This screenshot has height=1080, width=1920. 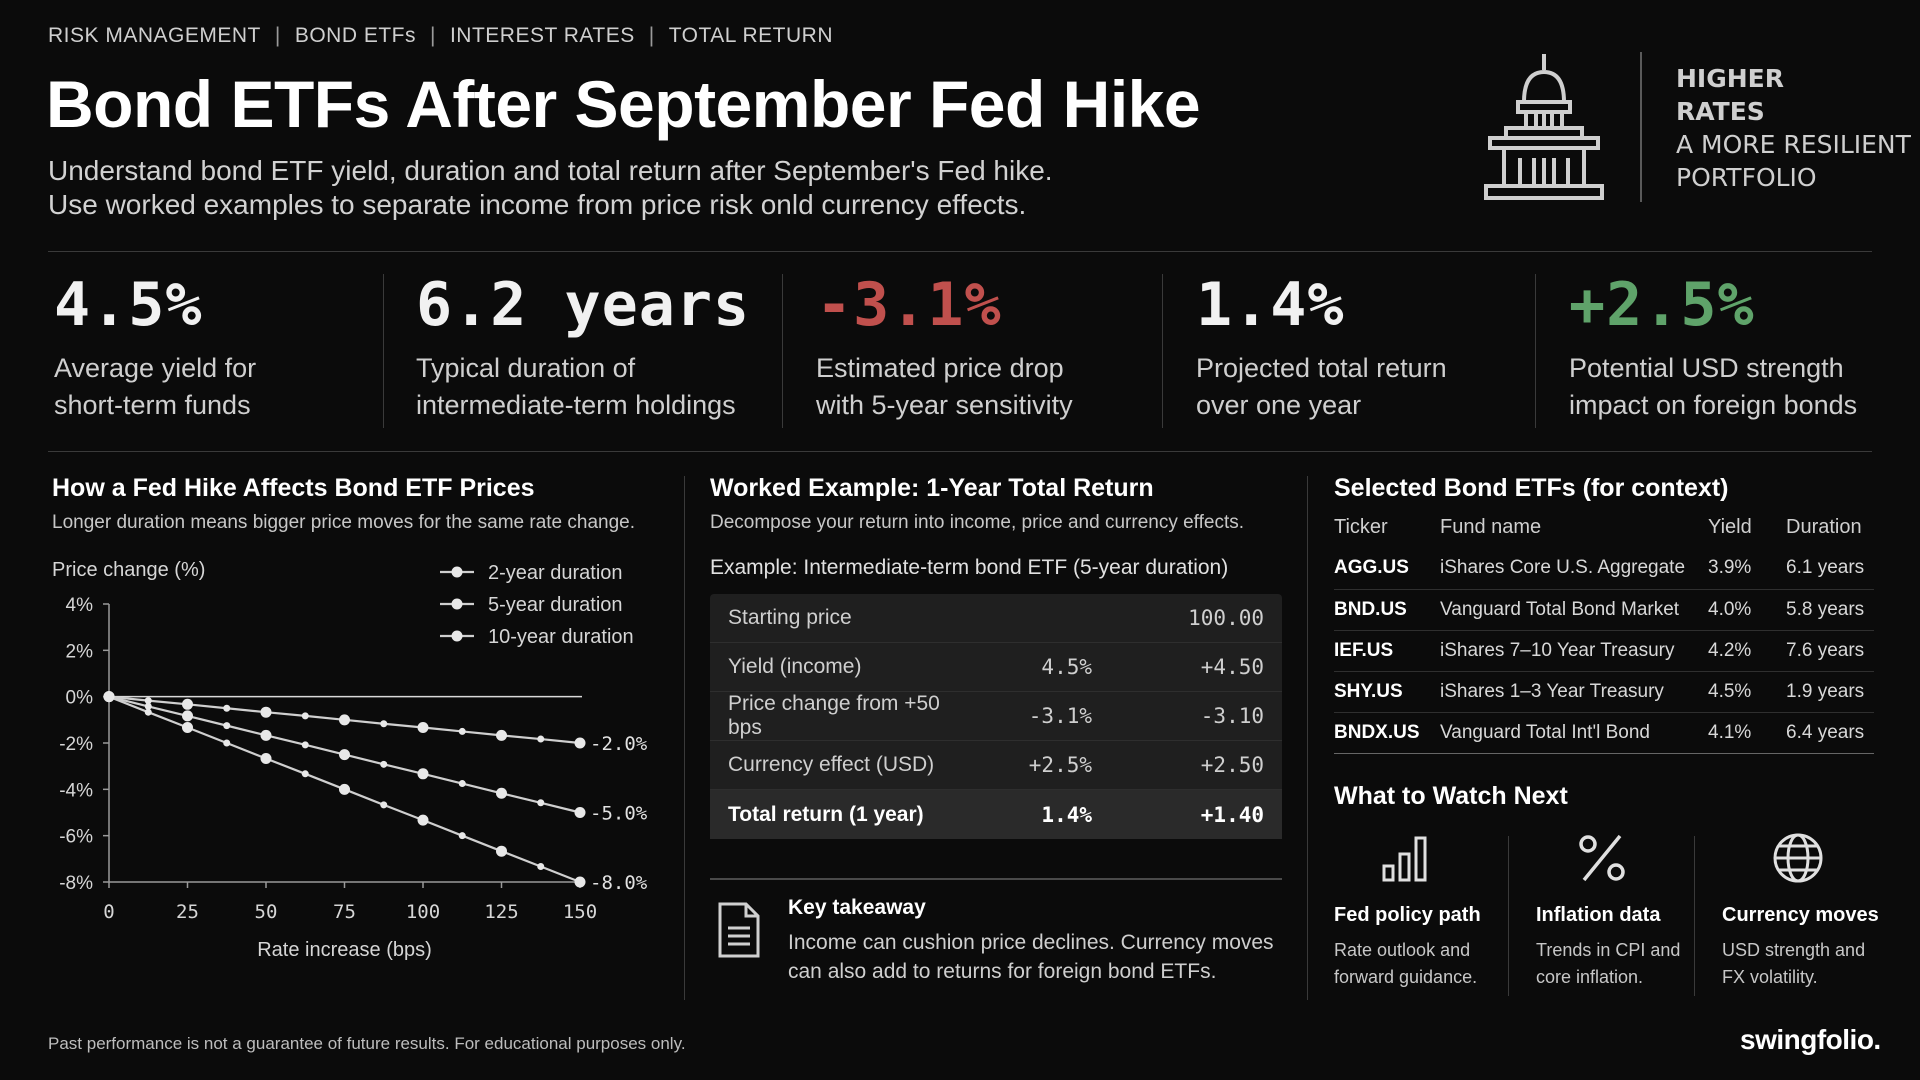 What do you see at coordinates (555, 573) in the screenshot?
I see `legend-item: 2-year duration` at bounding box center [555, 573].